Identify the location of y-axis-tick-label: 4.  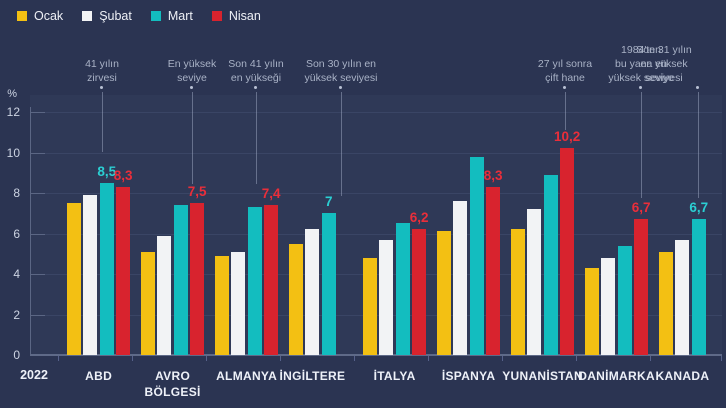
(16, 274).